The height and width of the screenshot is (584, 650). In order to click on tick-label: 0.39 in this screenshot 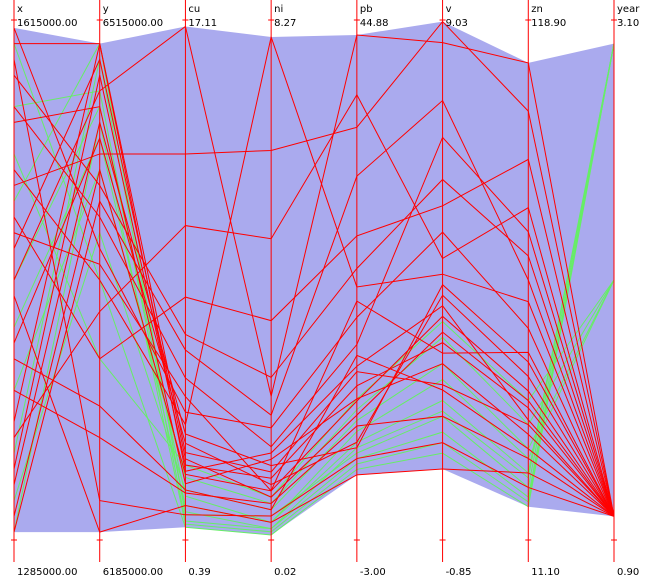, I will do `click(199, 572)`.